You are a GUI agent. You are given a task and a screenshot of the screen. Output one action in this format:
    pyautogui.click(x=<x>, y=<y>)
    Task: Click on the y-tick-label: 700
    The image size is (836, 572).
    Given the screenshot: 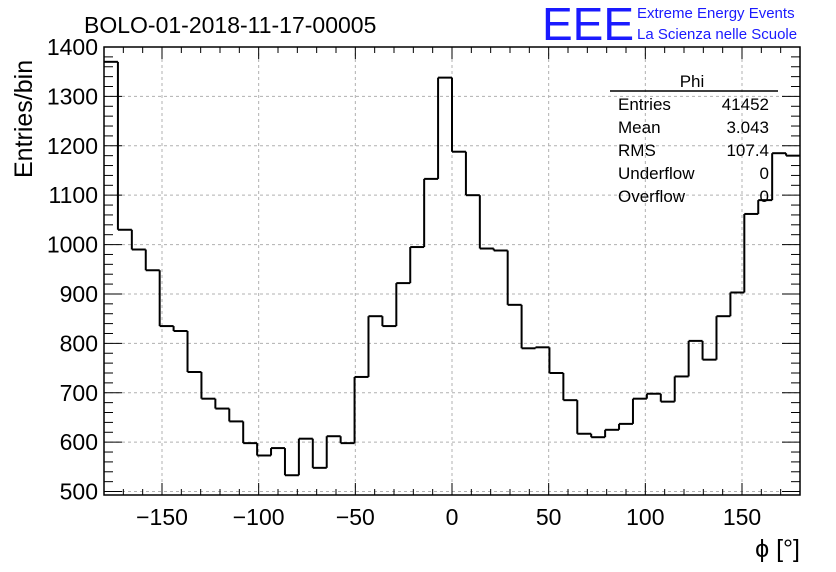 What is the action you would take?
    pyautogui.click(x=79, y=393)
    